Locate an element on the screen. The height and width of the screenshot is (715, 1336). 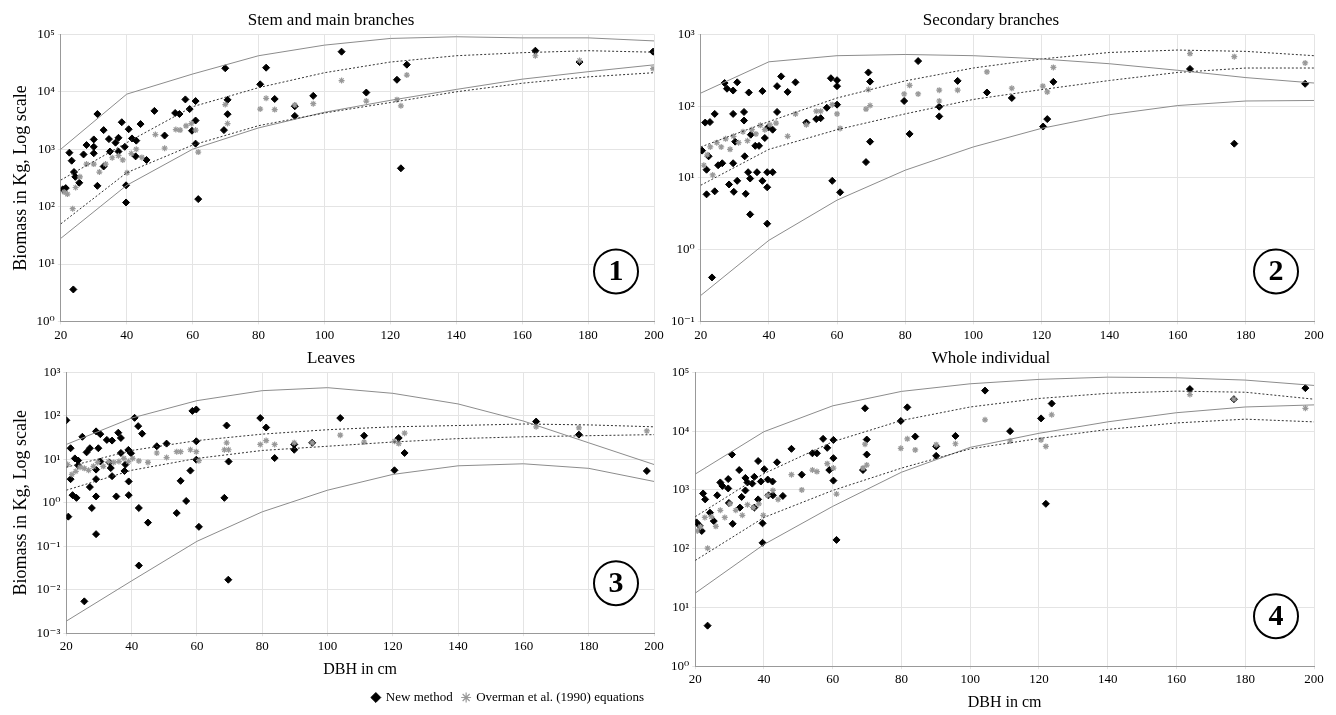
y-axis-title: Biomass in Kg, Log scale is located at coordinates (19, 178).